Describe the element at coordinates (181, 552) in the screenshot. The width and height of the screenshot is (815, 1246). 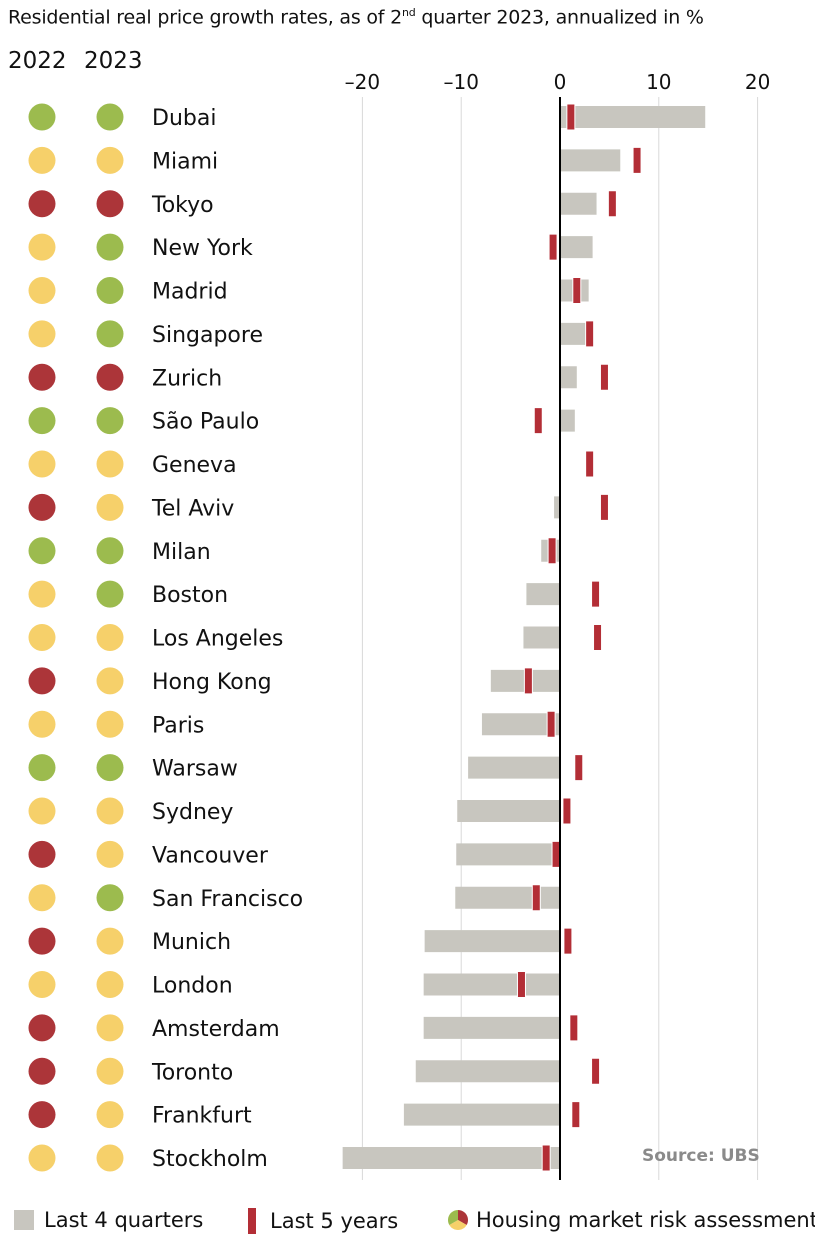
I see `city-label: Milan` at that location.